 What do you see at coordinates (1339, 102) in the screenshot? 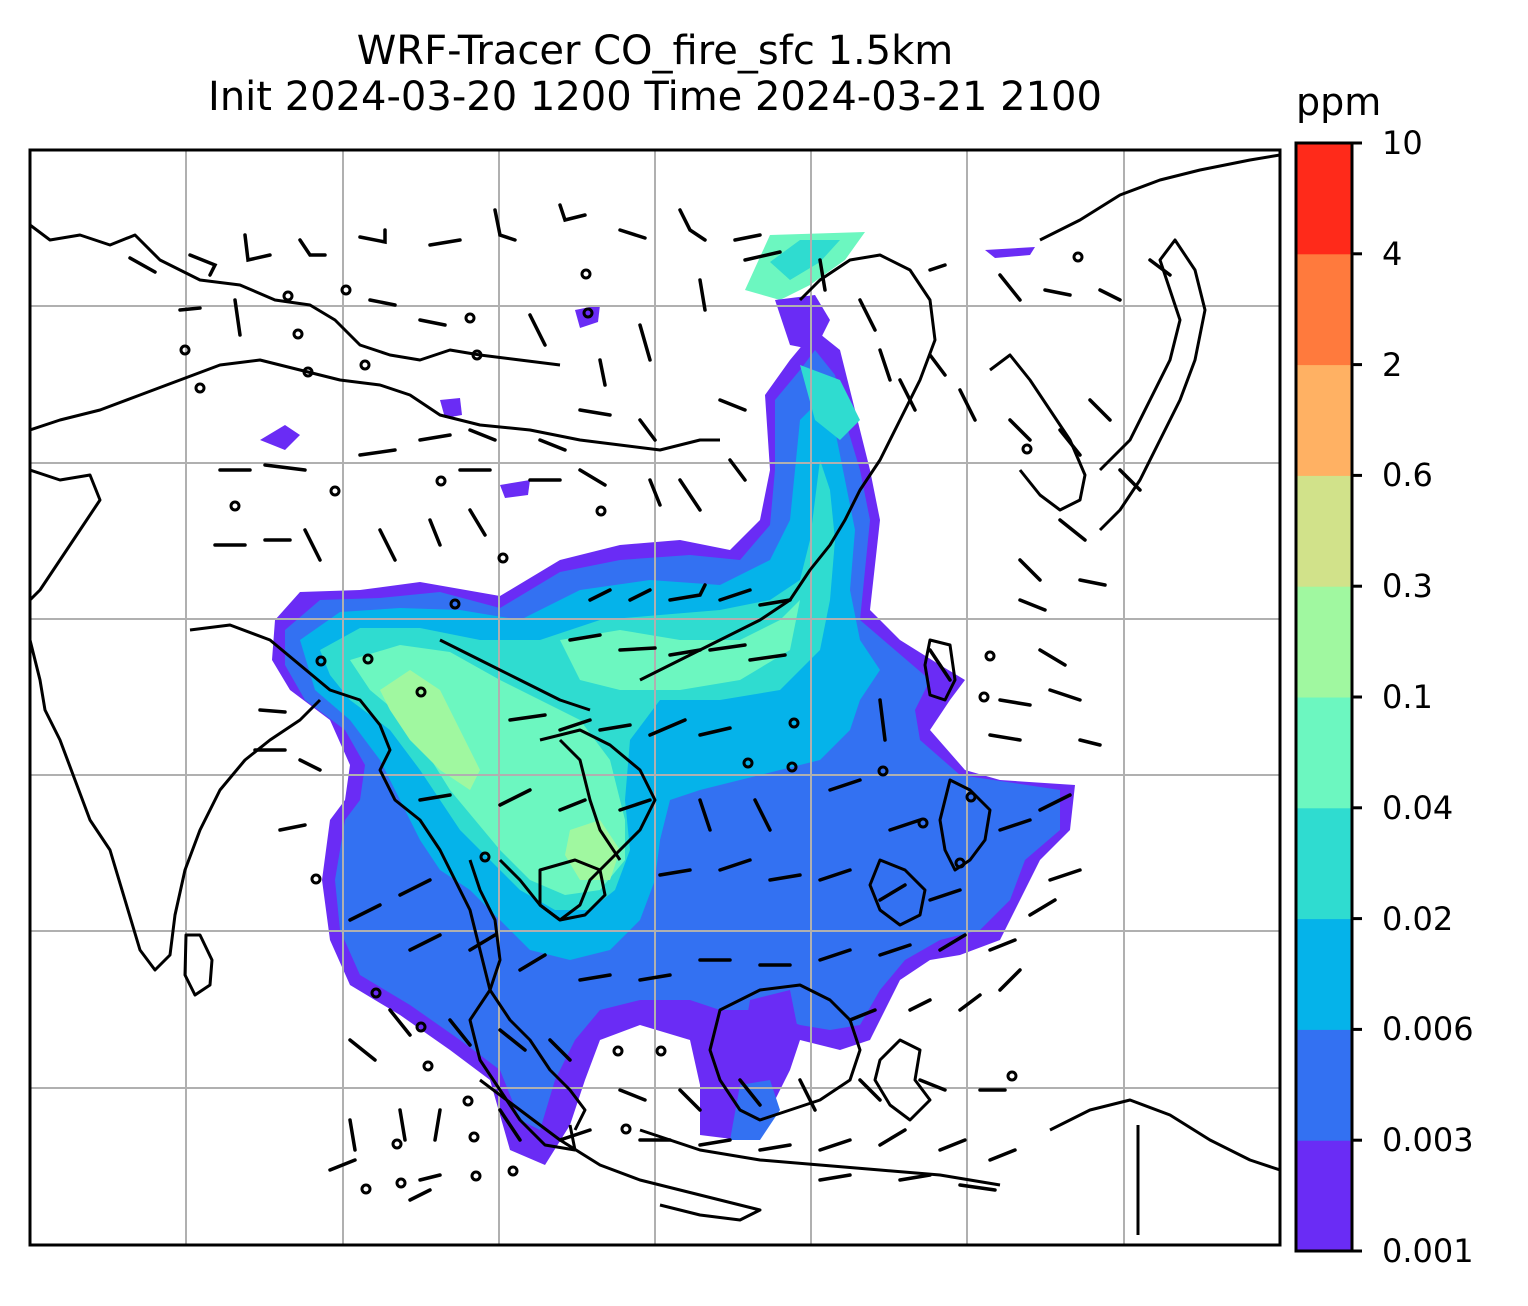
I see `colorbar-unit-label: ppm` at bounding box center [1339, 102].